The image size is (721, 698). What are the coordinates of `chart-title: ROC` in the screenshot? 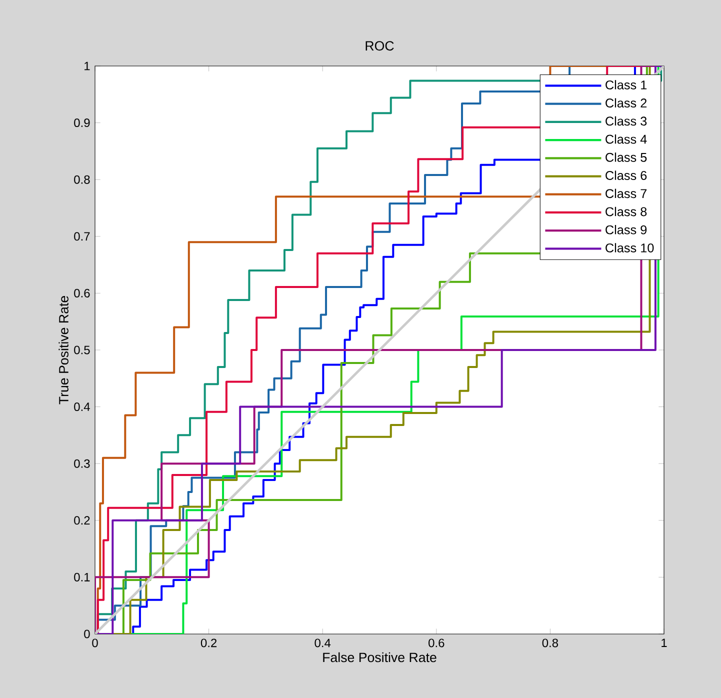 It's located at (380, 46).